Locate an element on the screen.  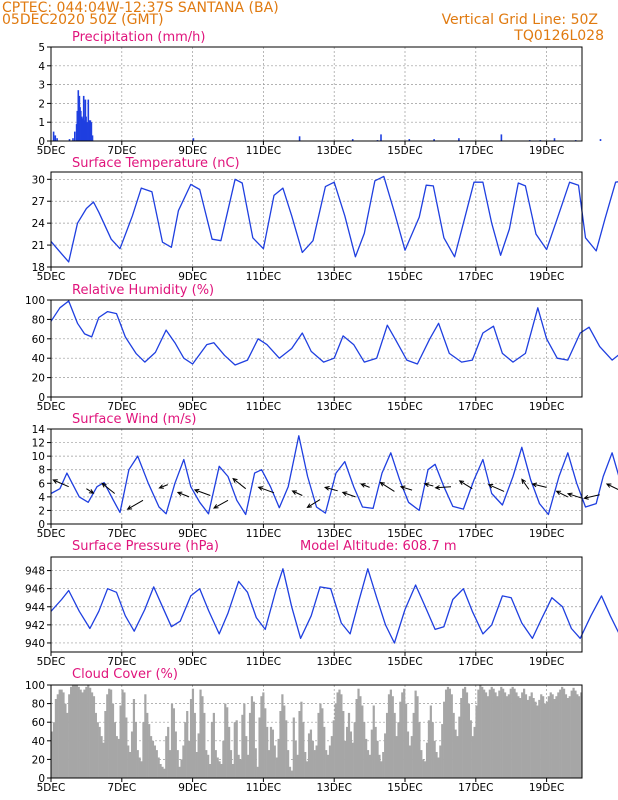
x-tick-label: 17DEC is located at coordinates (475, 788).